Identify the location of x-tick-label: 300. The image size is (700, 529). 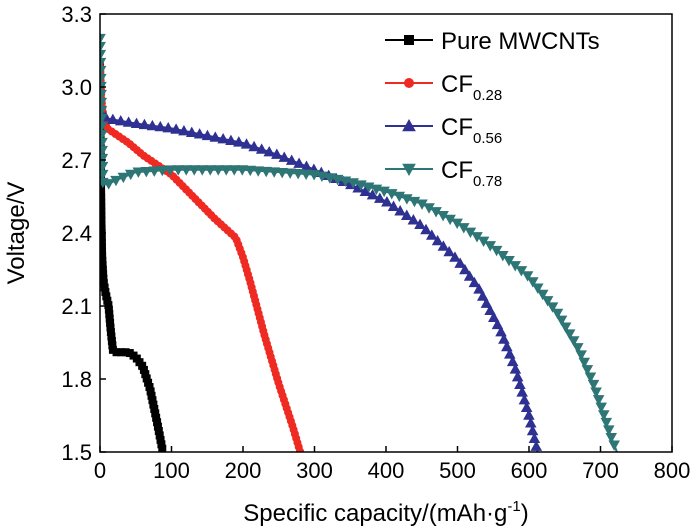
(314, 470).